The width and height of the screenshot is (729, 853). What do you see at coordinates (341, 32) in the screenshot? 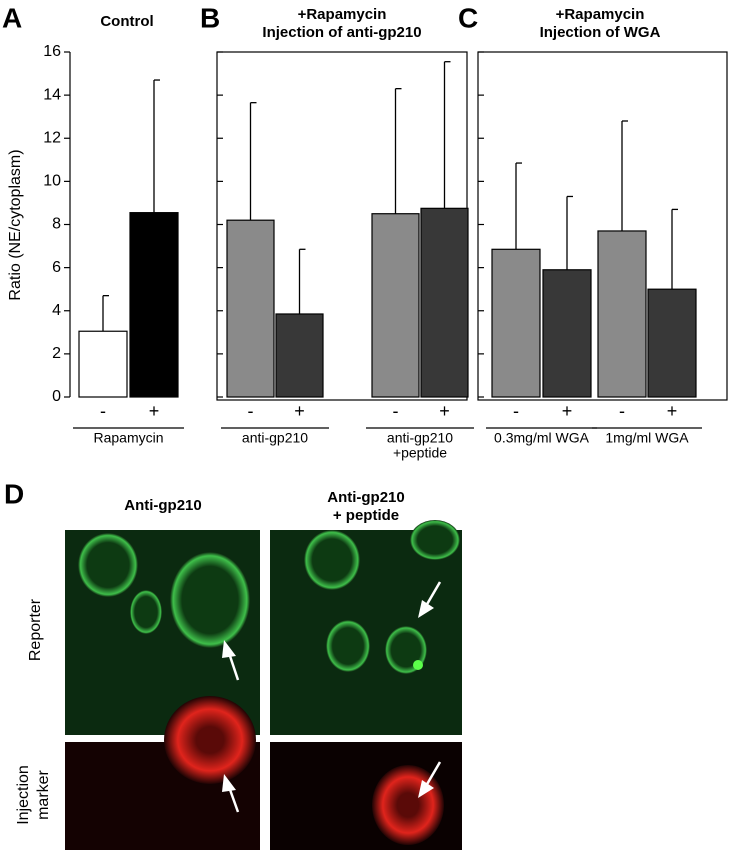
I see `chart-title: Injection of anti-gp210` at bounding box center [341, 32].